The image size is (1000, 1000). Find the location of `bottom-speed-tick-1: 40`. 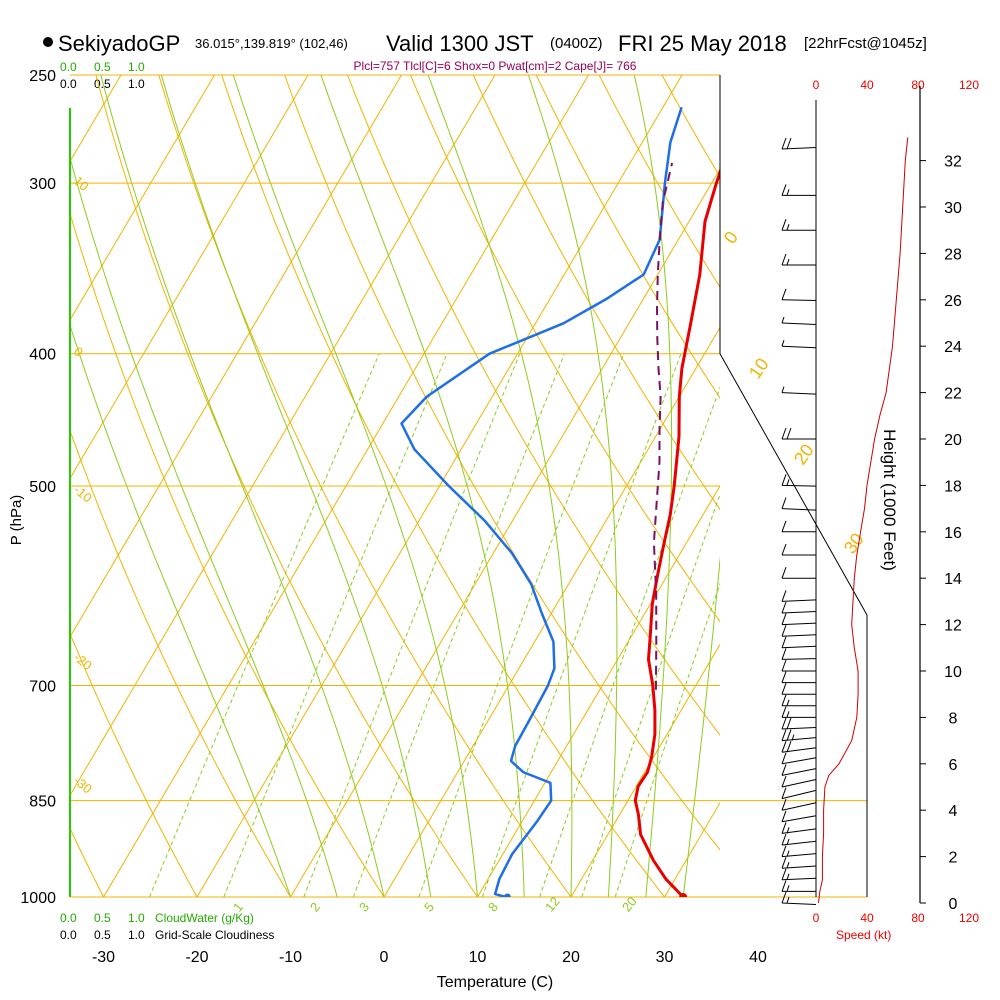

bottom-speed-tick-1: 40 is located at coordinates (867, 918).